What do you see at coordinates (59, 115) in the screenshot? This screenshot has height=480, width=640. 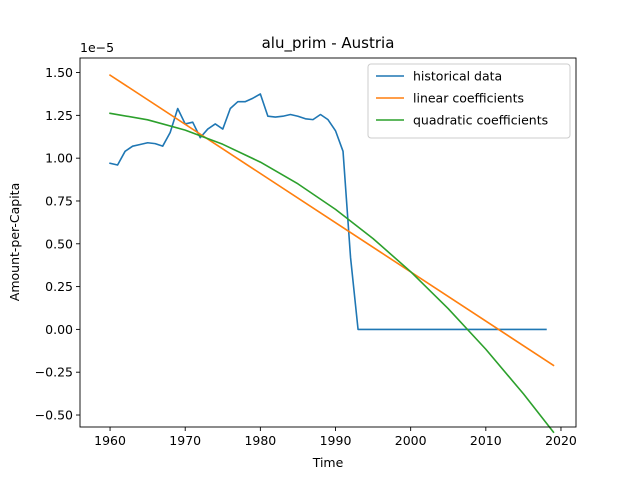 I see `y-tick-label: 1.25` at bounding box center [59, 115].